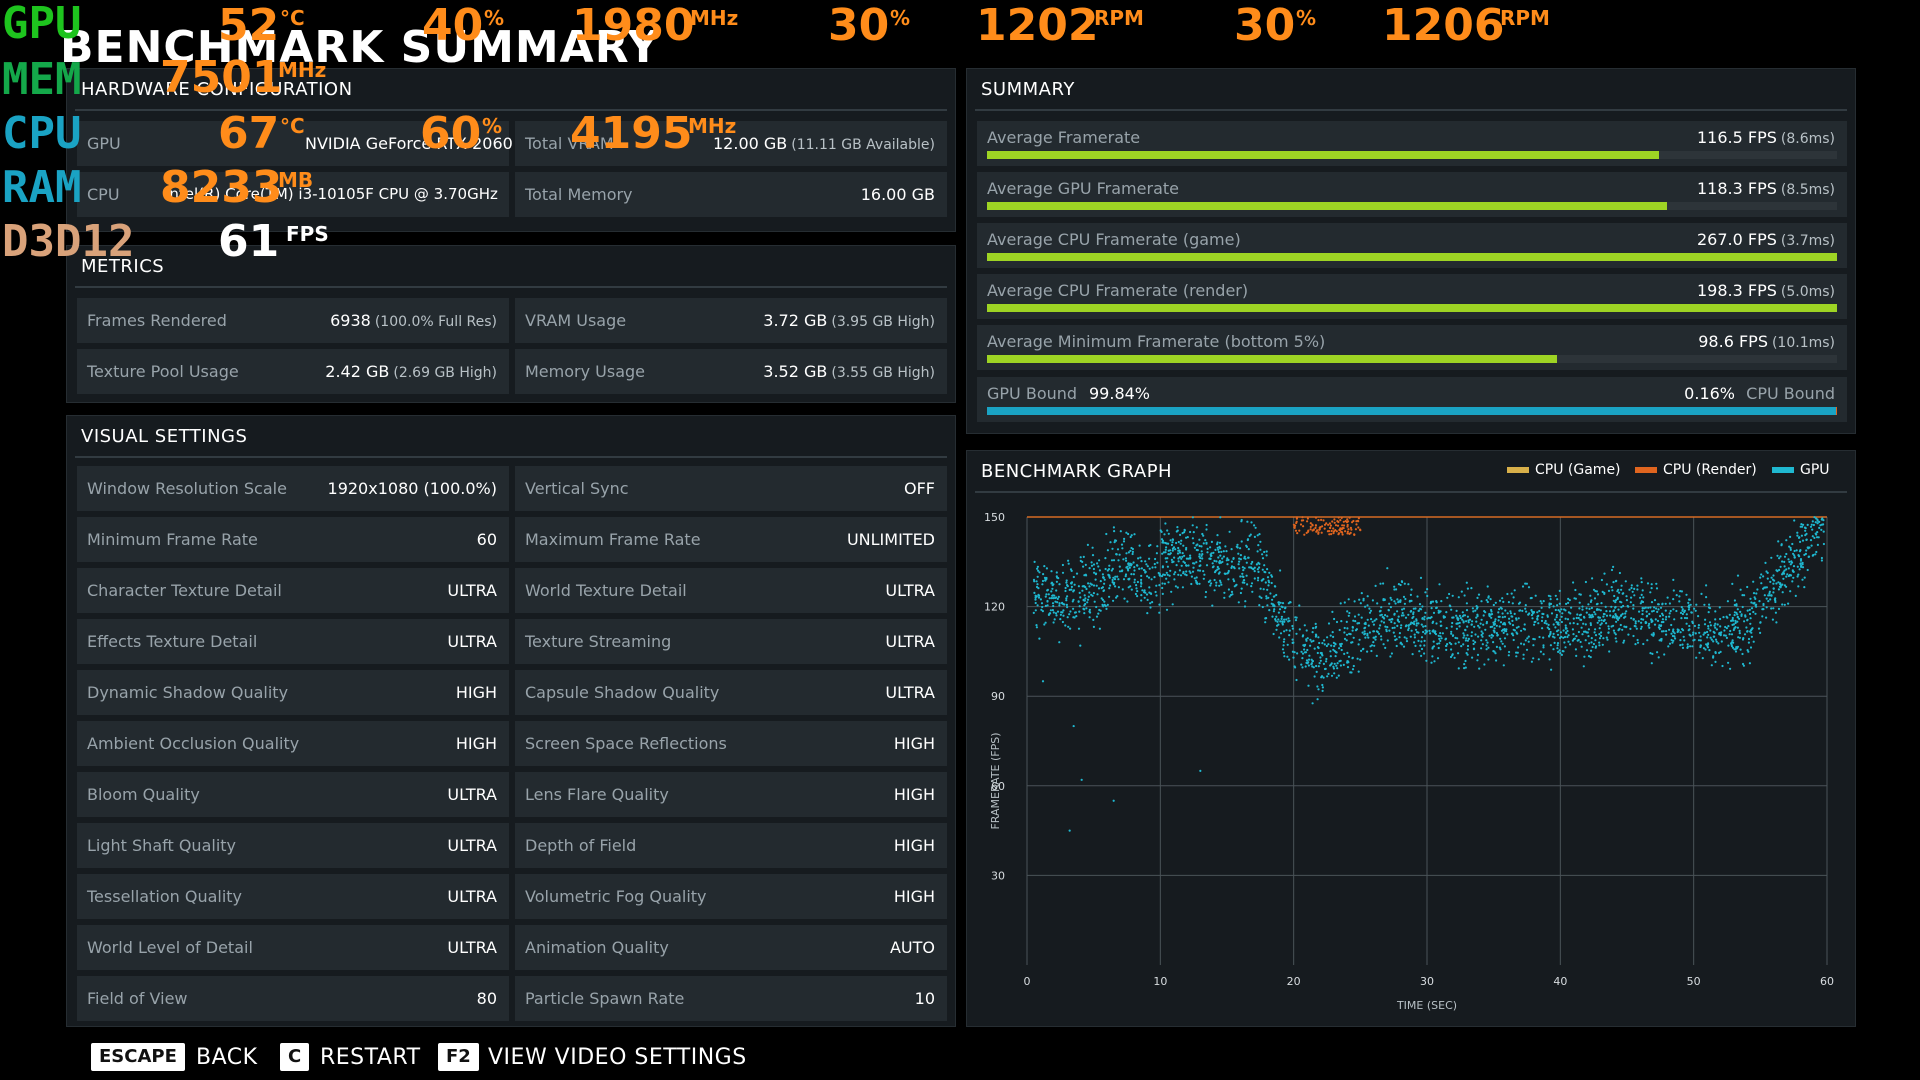 The height and width of the screenshot is (1080, 1920). I want to click on escape-key: ESCAPE, so click(138, 1057).